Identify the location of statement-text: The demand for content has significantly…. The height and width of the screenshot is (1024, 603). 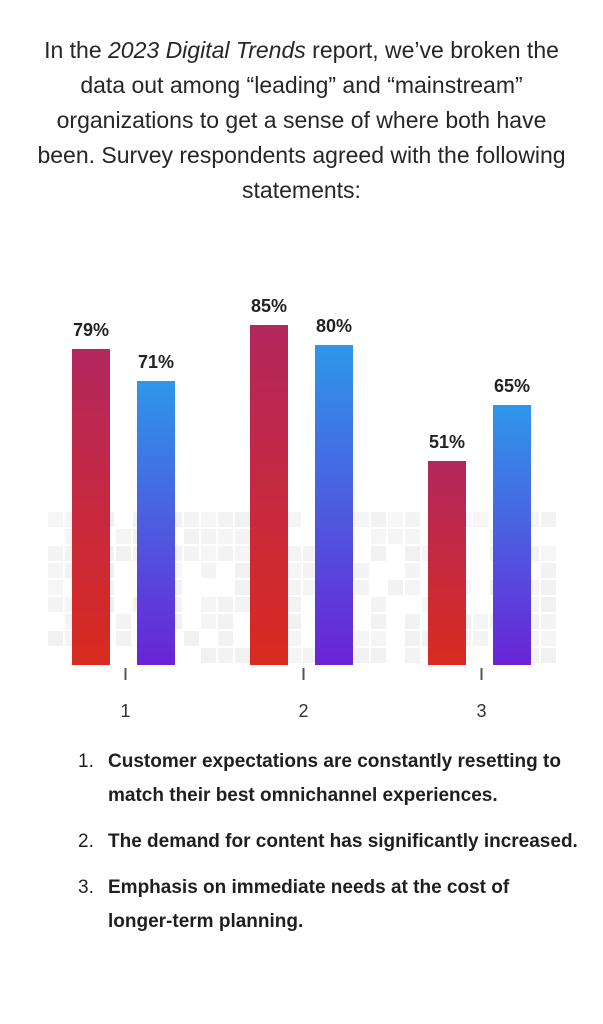
(343, 841).